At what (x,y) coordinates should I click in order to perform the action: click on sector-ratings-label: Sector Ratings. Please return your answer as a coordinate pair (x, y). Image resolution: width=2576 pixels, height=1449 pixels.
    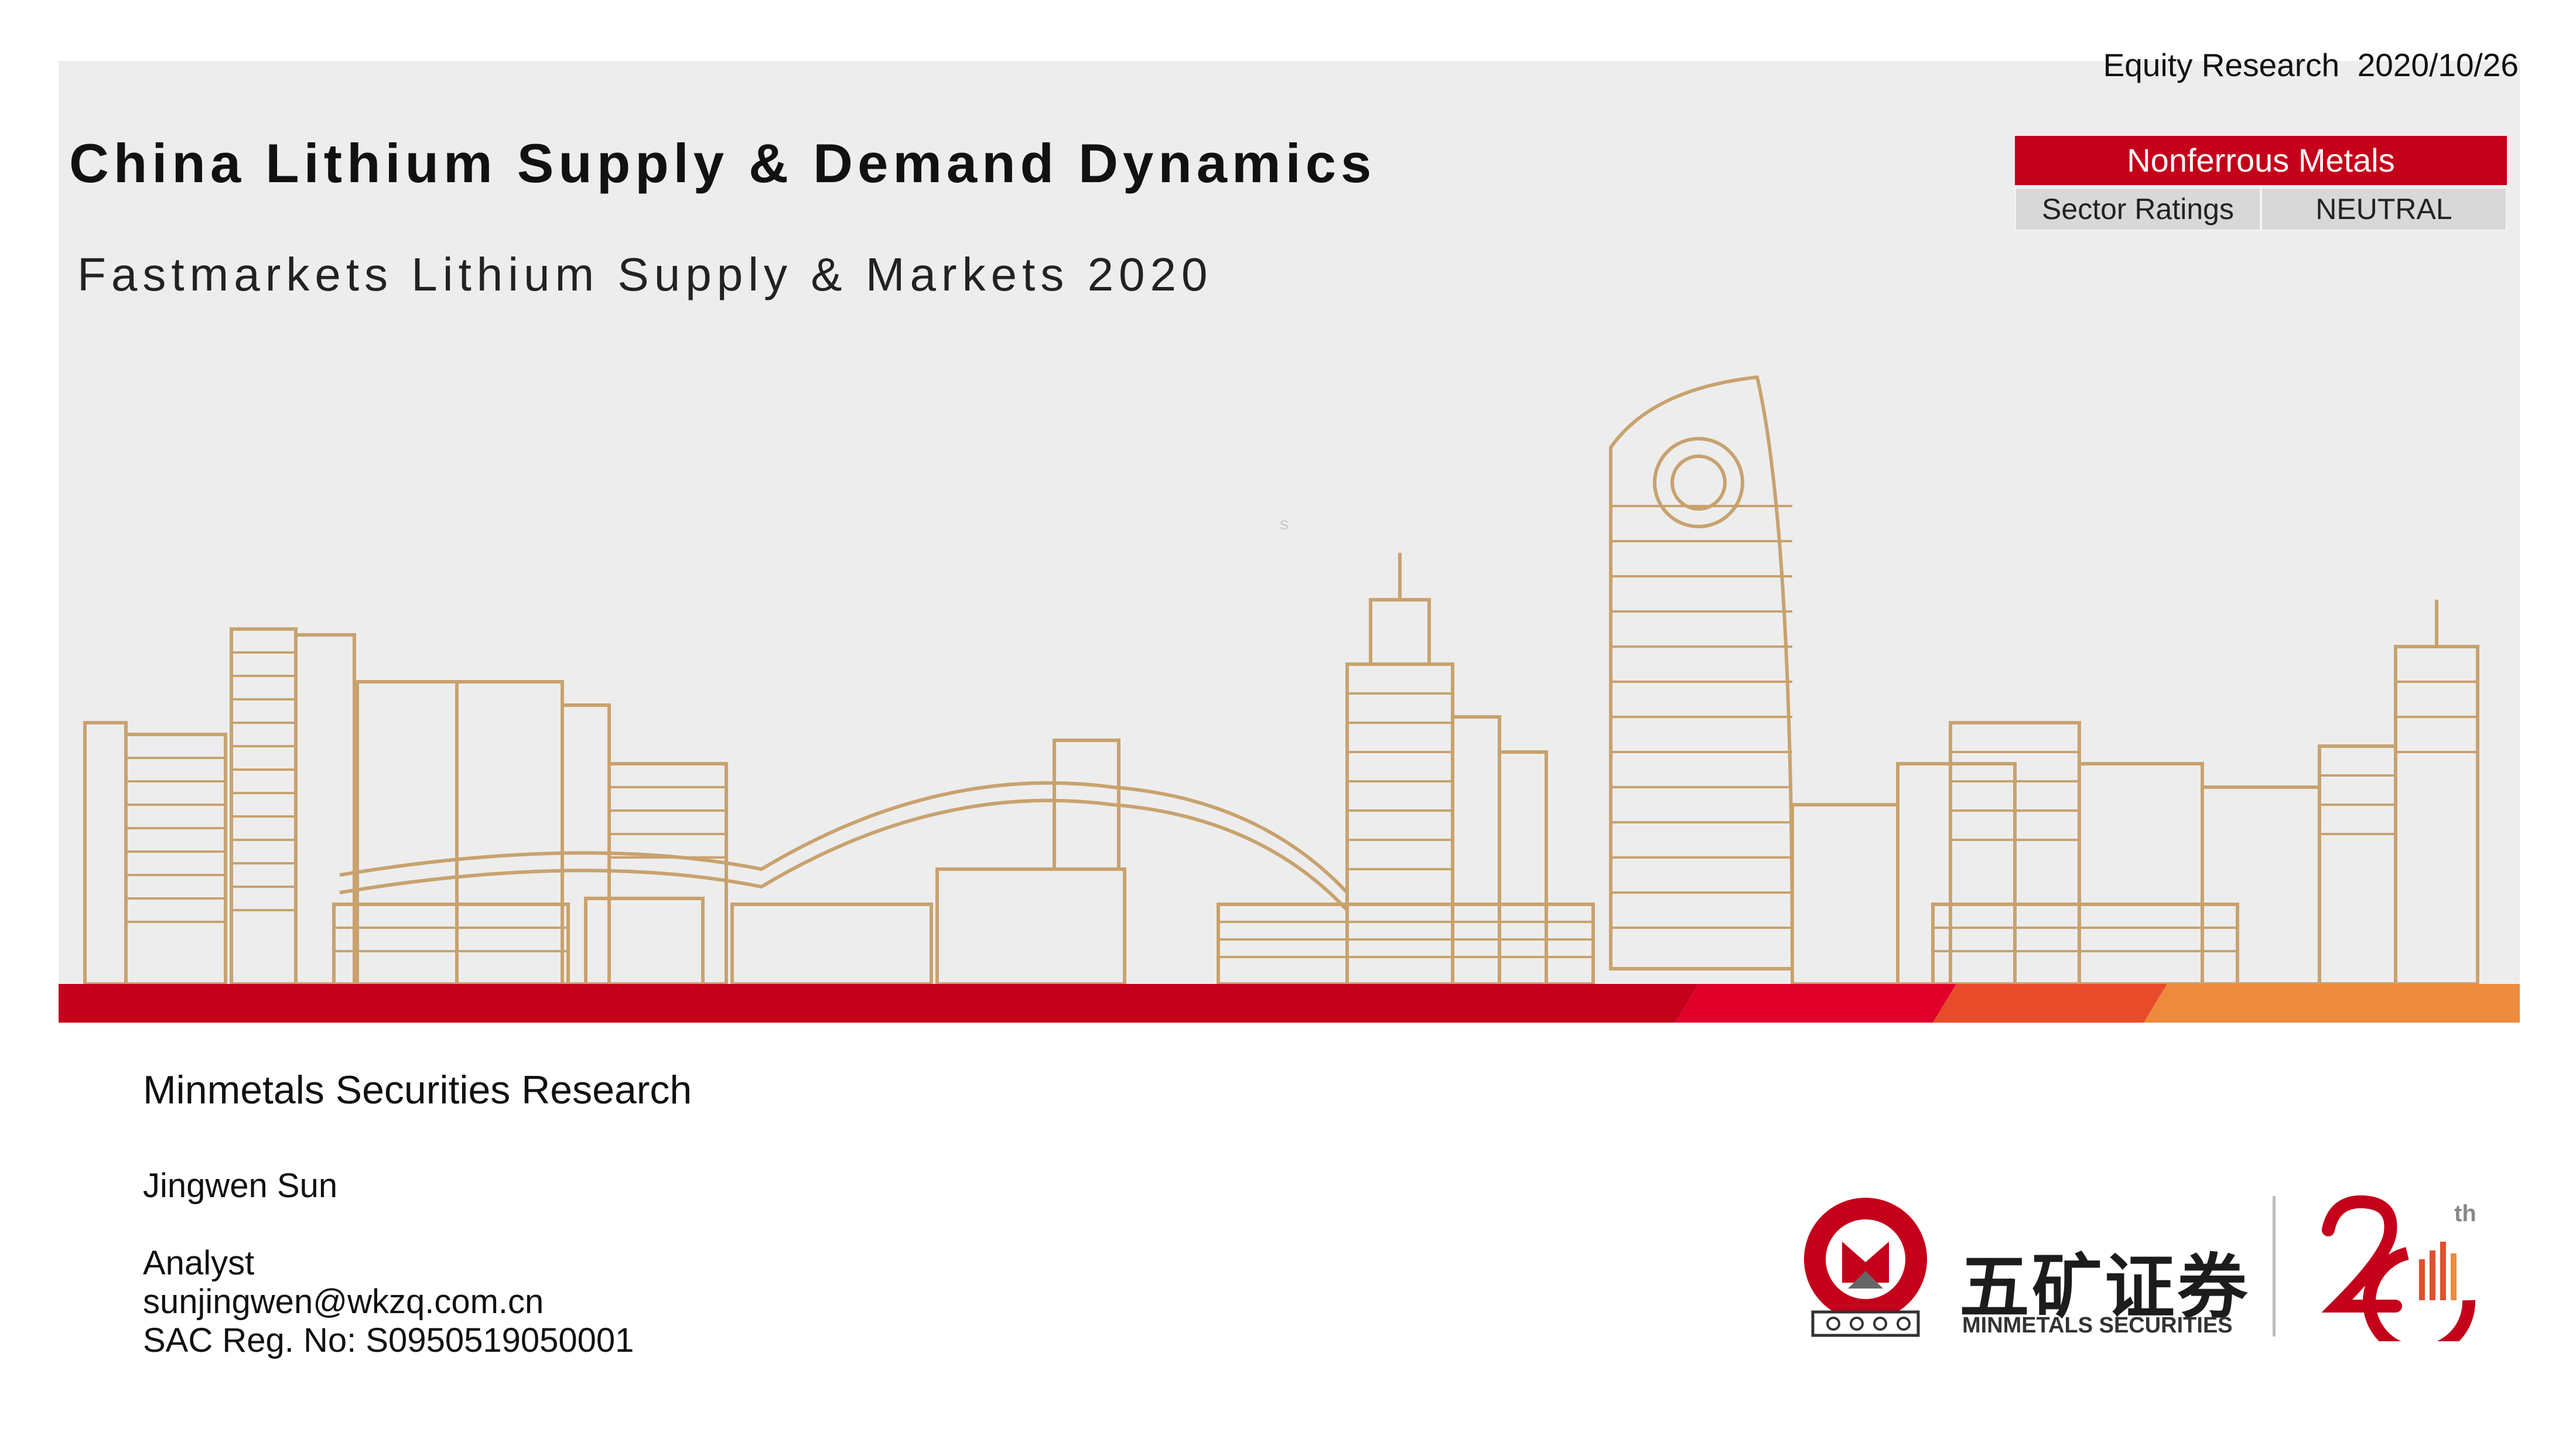
    Looking at the image, I should click on (2138, 209).